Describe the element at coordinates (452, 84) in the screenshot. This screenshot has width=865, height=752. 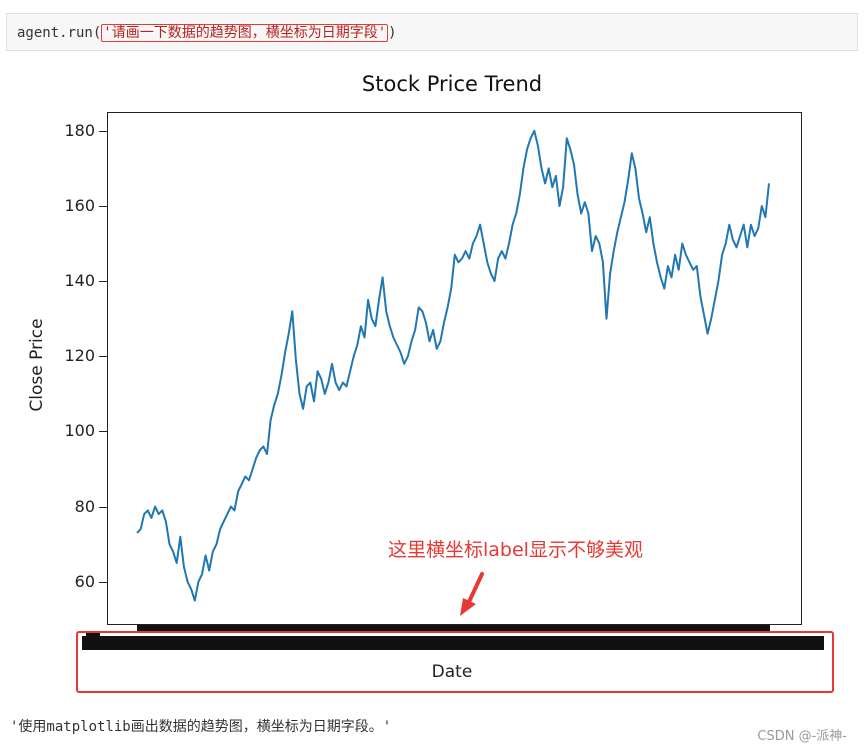
I see `chart-title: Stock Price Trend` at that location.